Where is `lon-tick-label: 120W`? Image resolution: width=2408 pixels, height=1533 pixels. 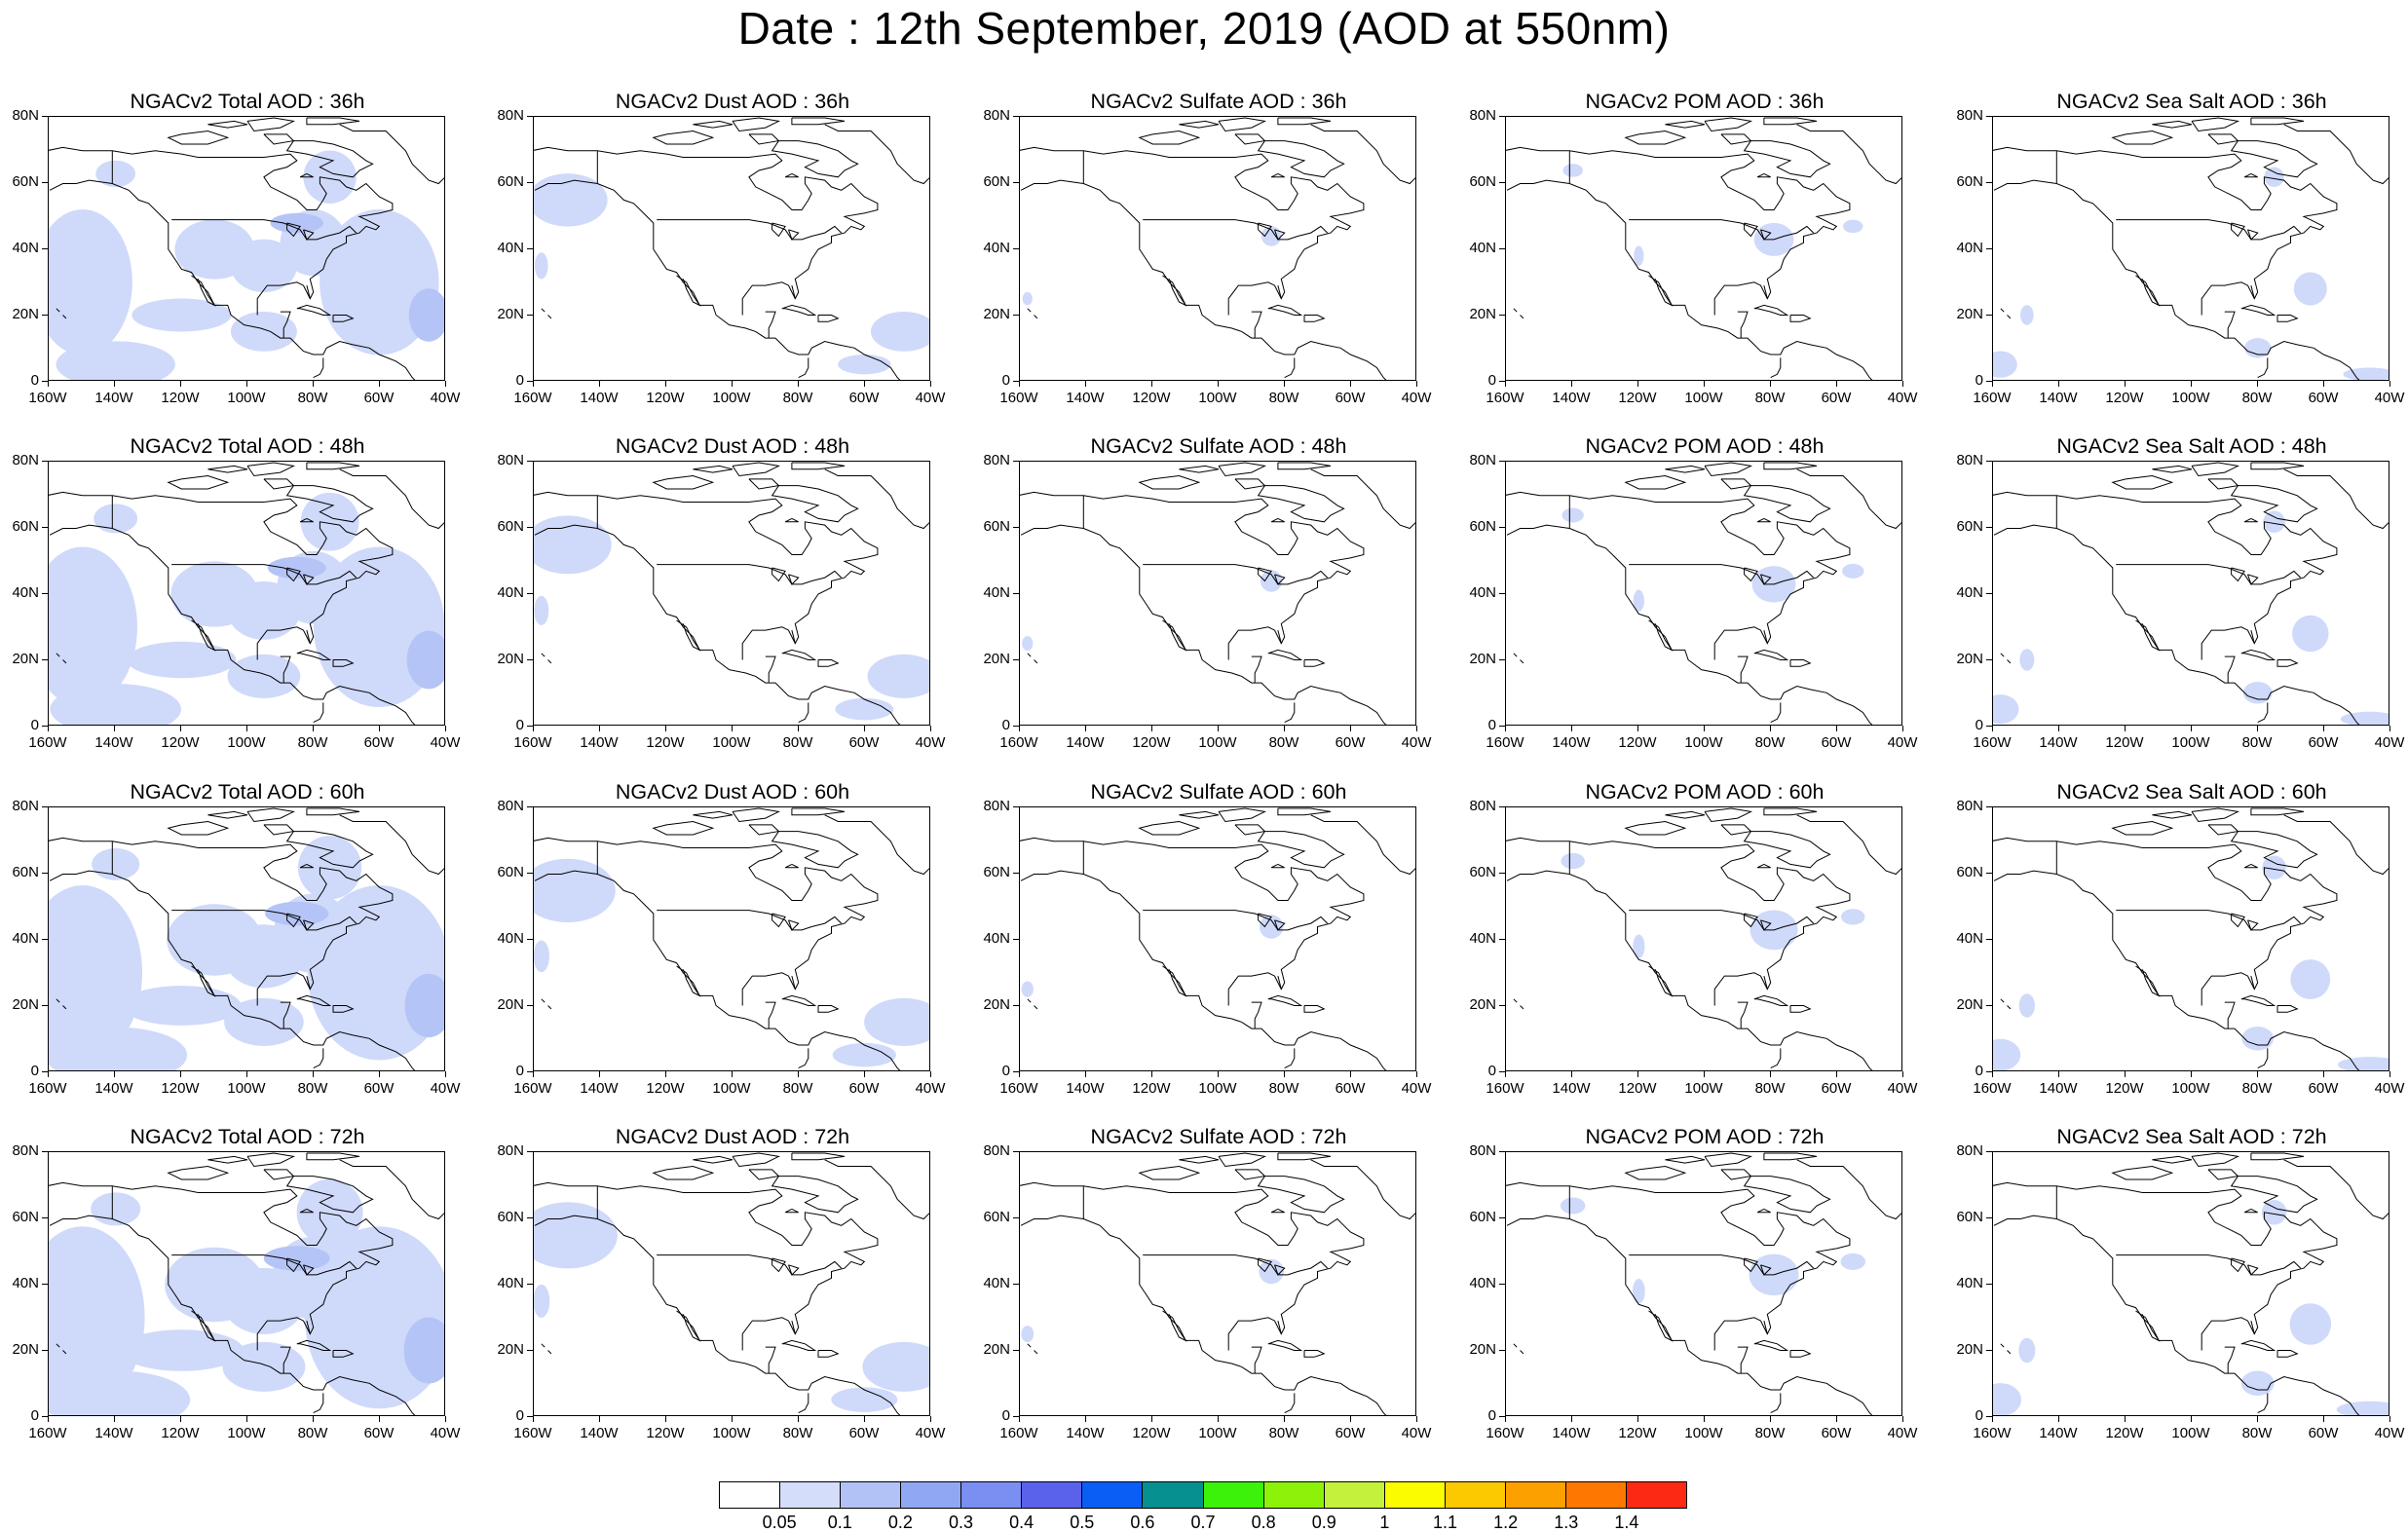 lon-tick-label: 120W is located at coordinates (665, 1433).